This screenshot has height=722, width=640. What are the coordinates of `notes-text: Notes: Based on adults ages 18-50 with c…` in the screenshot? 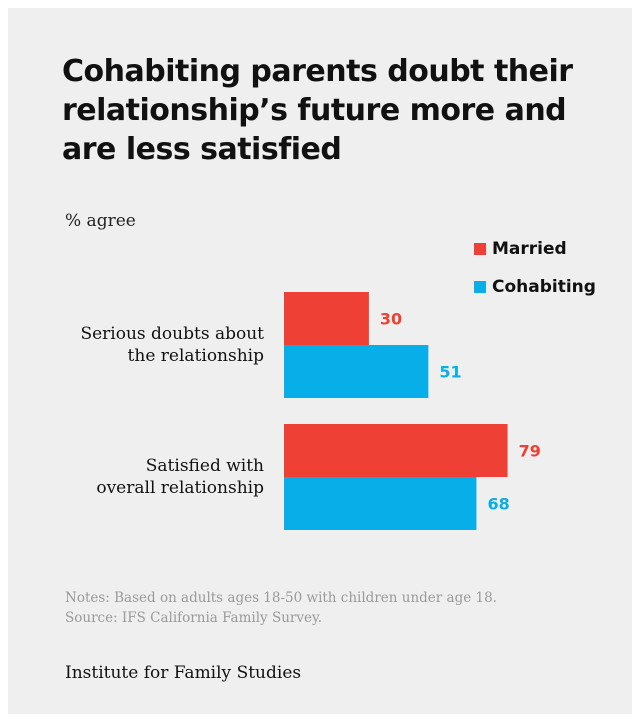 It's located at (281, 598).